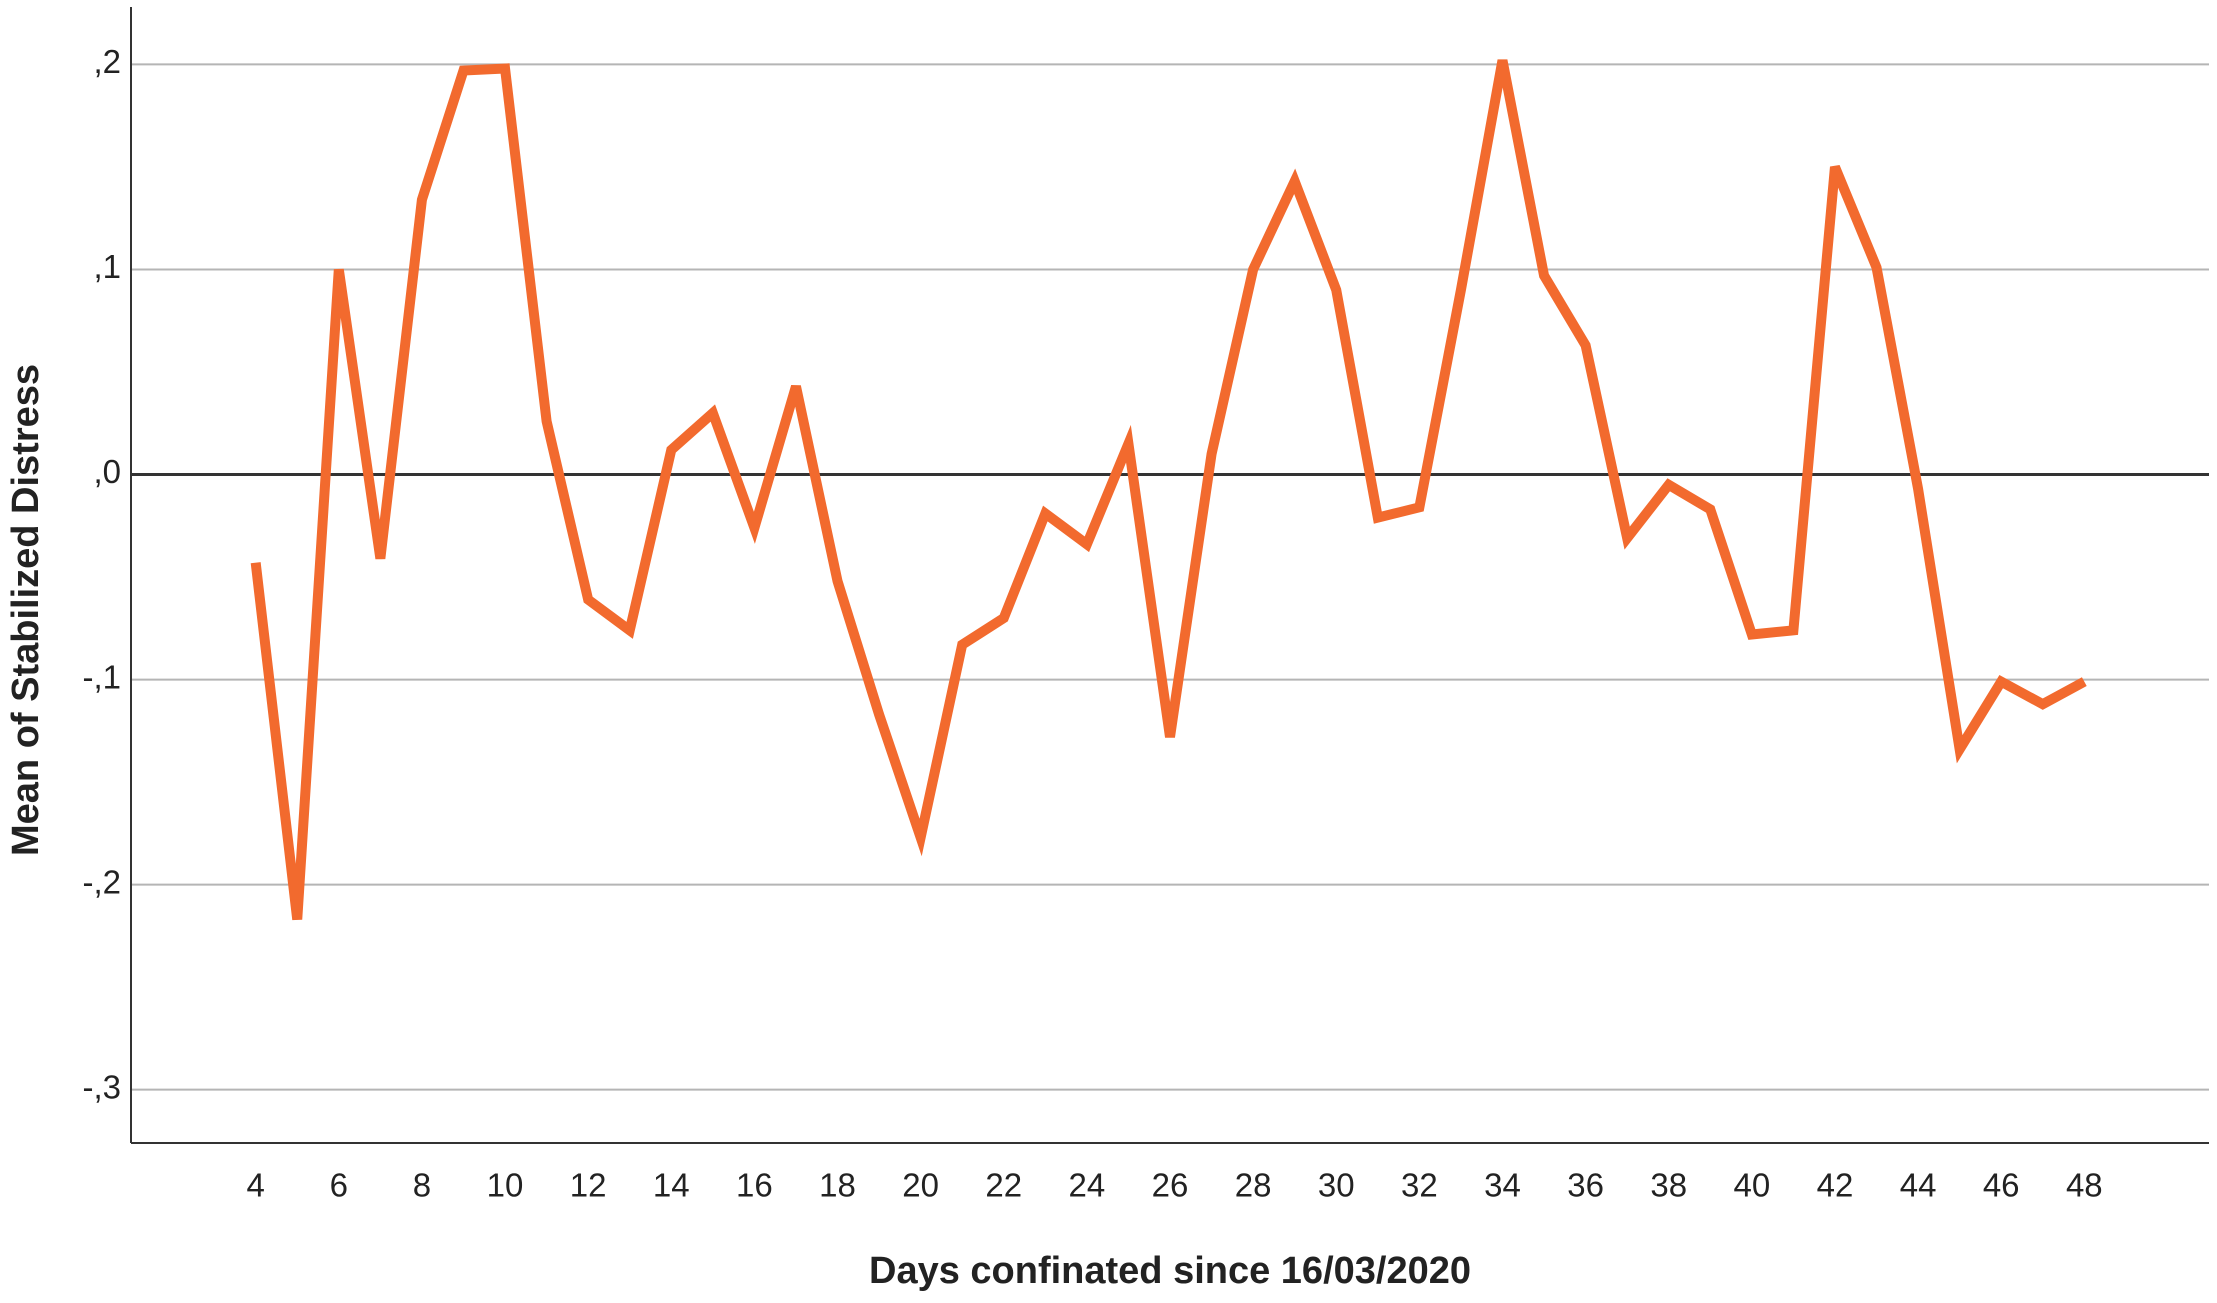 The width and height of the screenshot is (2217, 1303). What do you see at coordinates (1751, 1185) in the screenshot?
I see `x-tick-label: 40` at bounding box center [1751, 1185].